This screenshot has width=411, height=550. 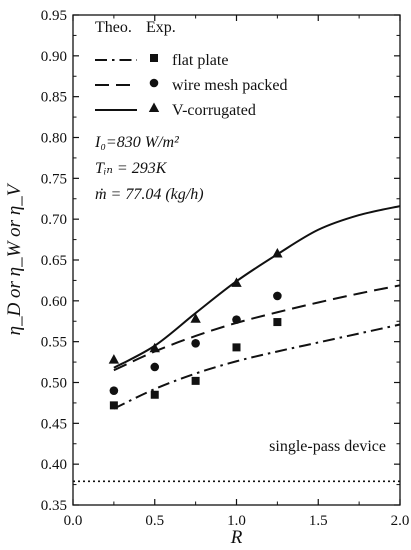 What do you see at coordinates (54, 384) in the screenshot?
I see `y-tick-label: 0.50` at bounding box center [54, 384].